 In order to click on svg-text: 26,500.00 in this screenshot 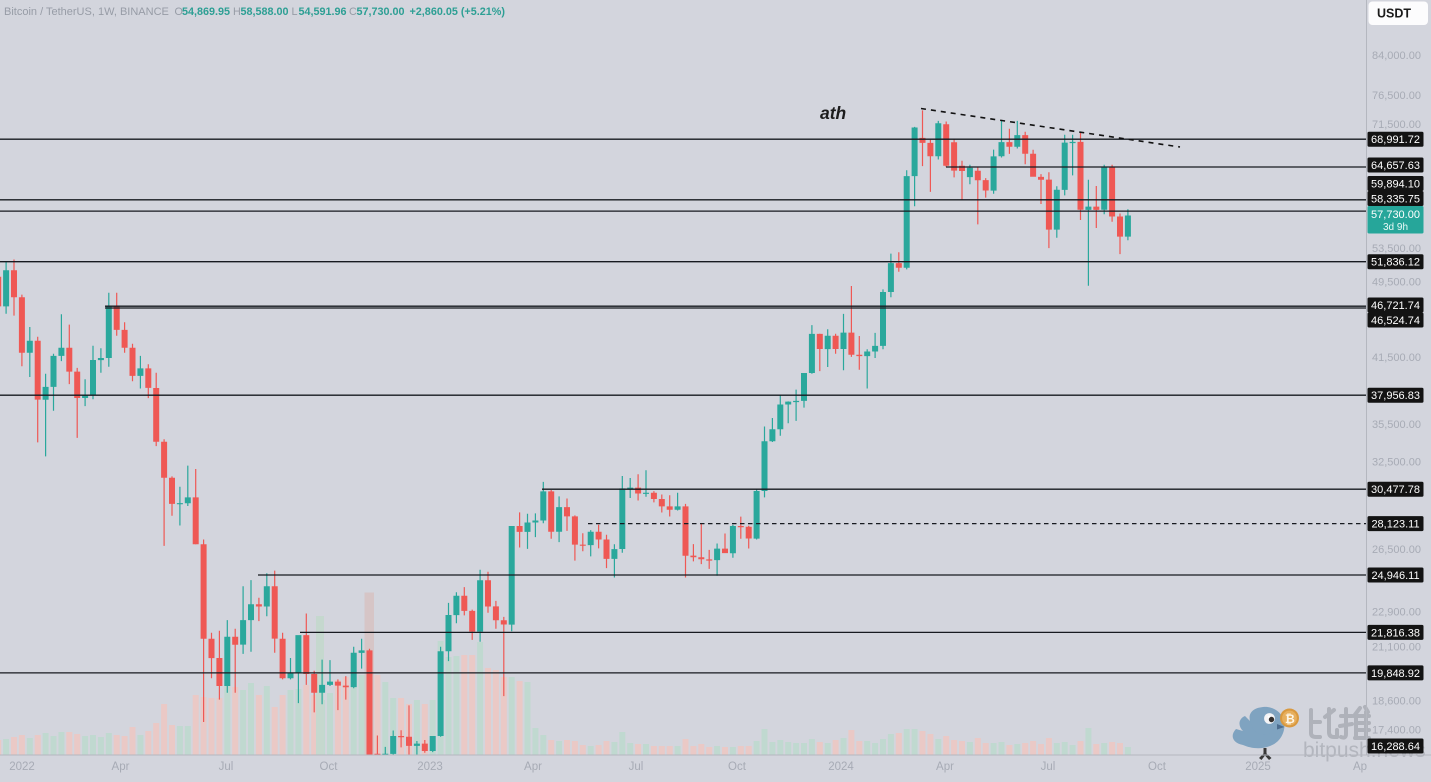, I will do `click(1396, 550)`.